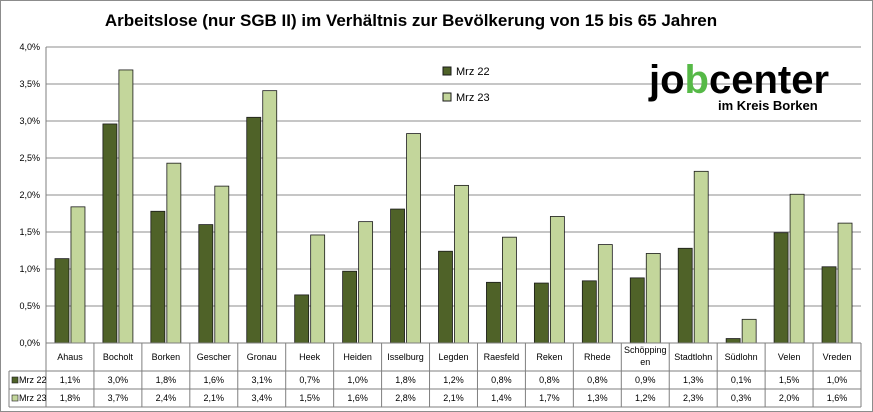 Image resolution: width=873 pixels, height=412 pixels. What do you see at coordinates (453, 357) in the screenshot?
I see `category-label: Legden` at bounding box center [453, 357].